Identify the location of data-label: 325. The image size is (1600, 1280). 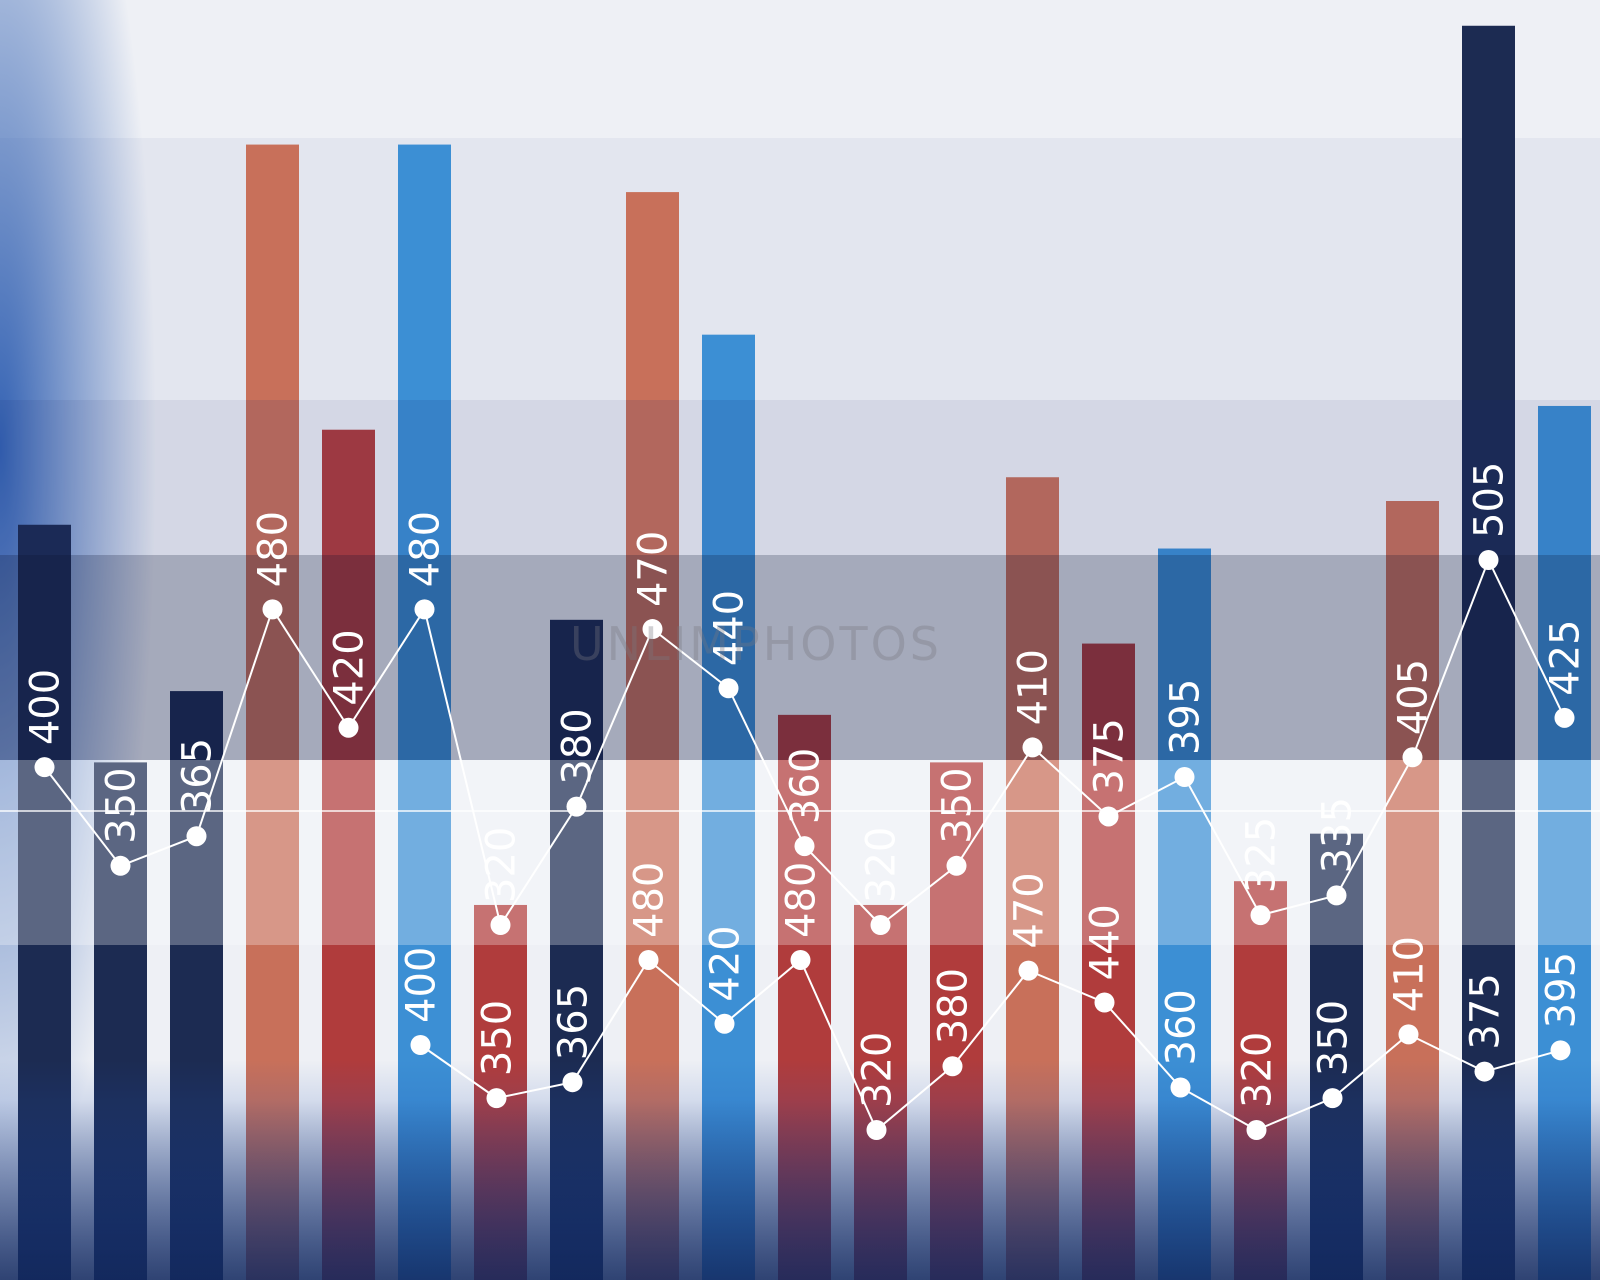
(1262, 855).